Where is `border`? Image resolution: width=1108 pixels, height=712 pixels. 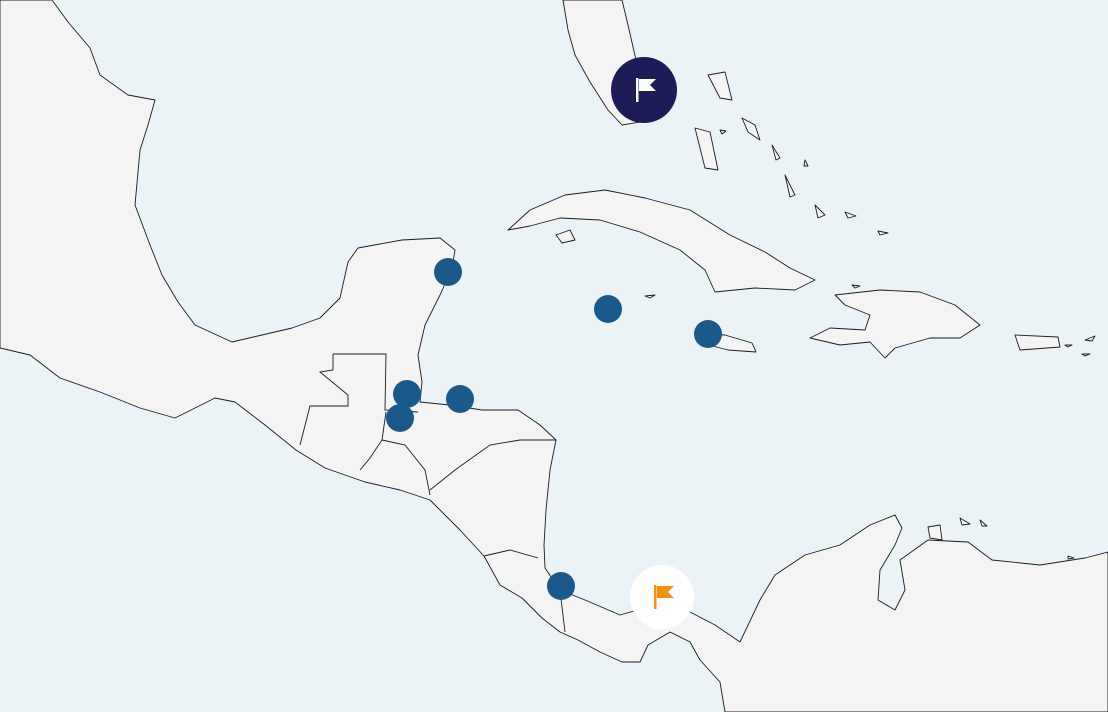
border is located at coordinates (432, 493).